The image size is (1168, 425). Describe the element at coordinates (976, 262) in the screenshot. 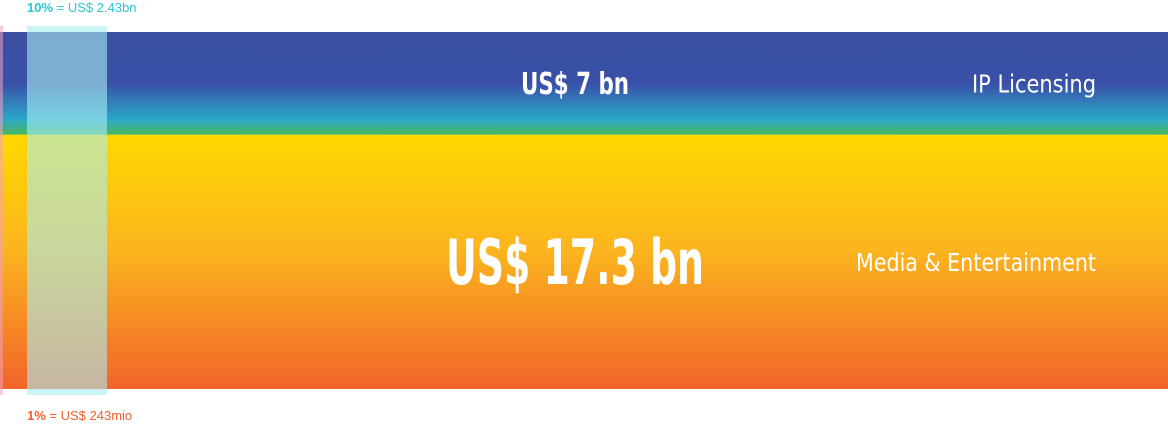

I see `category-label-media-entertainment: Media & Entertainment` at that location.